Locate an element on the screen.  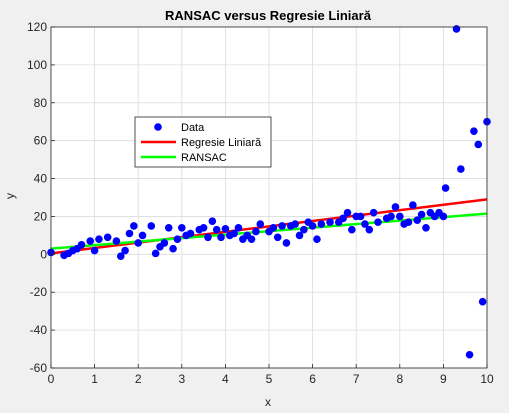
legend-entry: Data is located at coordinates (193, 128).